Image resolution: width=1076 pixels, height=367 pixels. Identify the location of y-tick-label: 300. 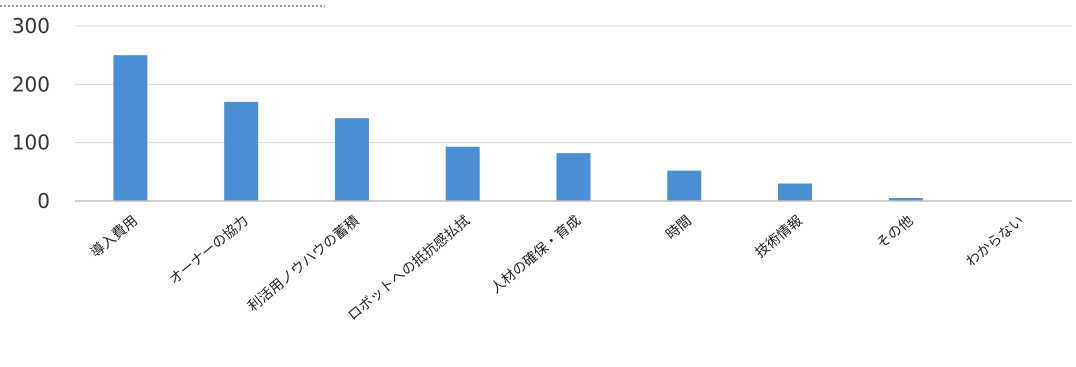
(31, 26).